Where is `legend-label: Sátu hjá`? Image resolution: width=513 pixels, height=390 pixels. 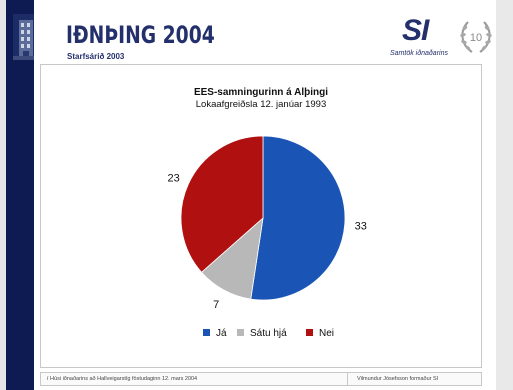
legend-label: Sátu hjá is located at coordinates (268, 333).